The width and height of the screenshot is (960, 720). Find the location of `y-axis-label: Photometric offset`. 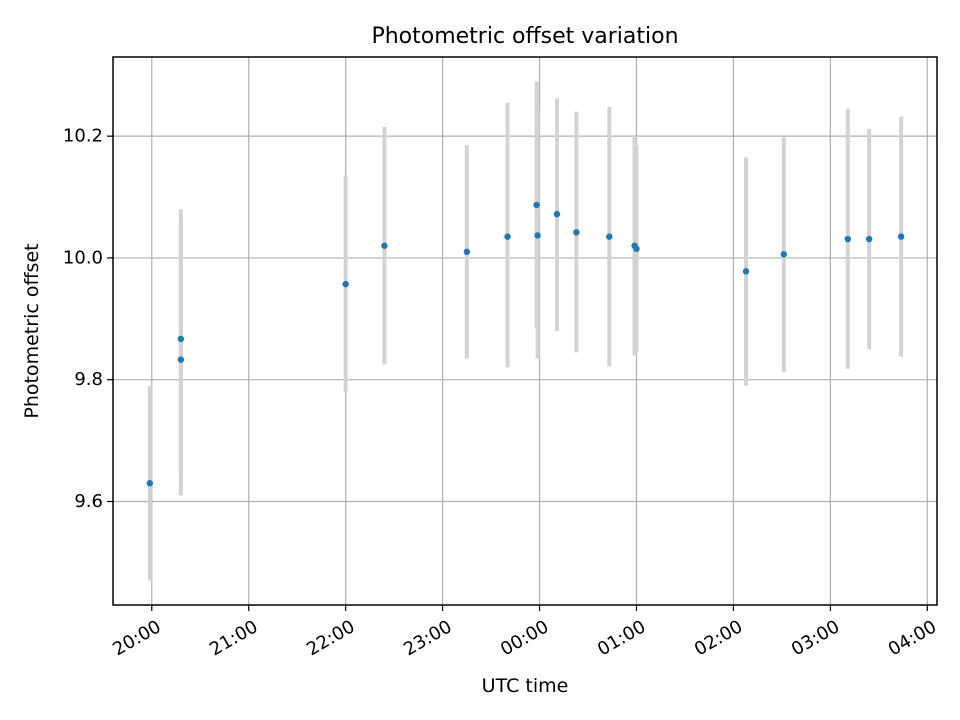

y-axis-label: Photometric offset is located at coordinates (32, 330).